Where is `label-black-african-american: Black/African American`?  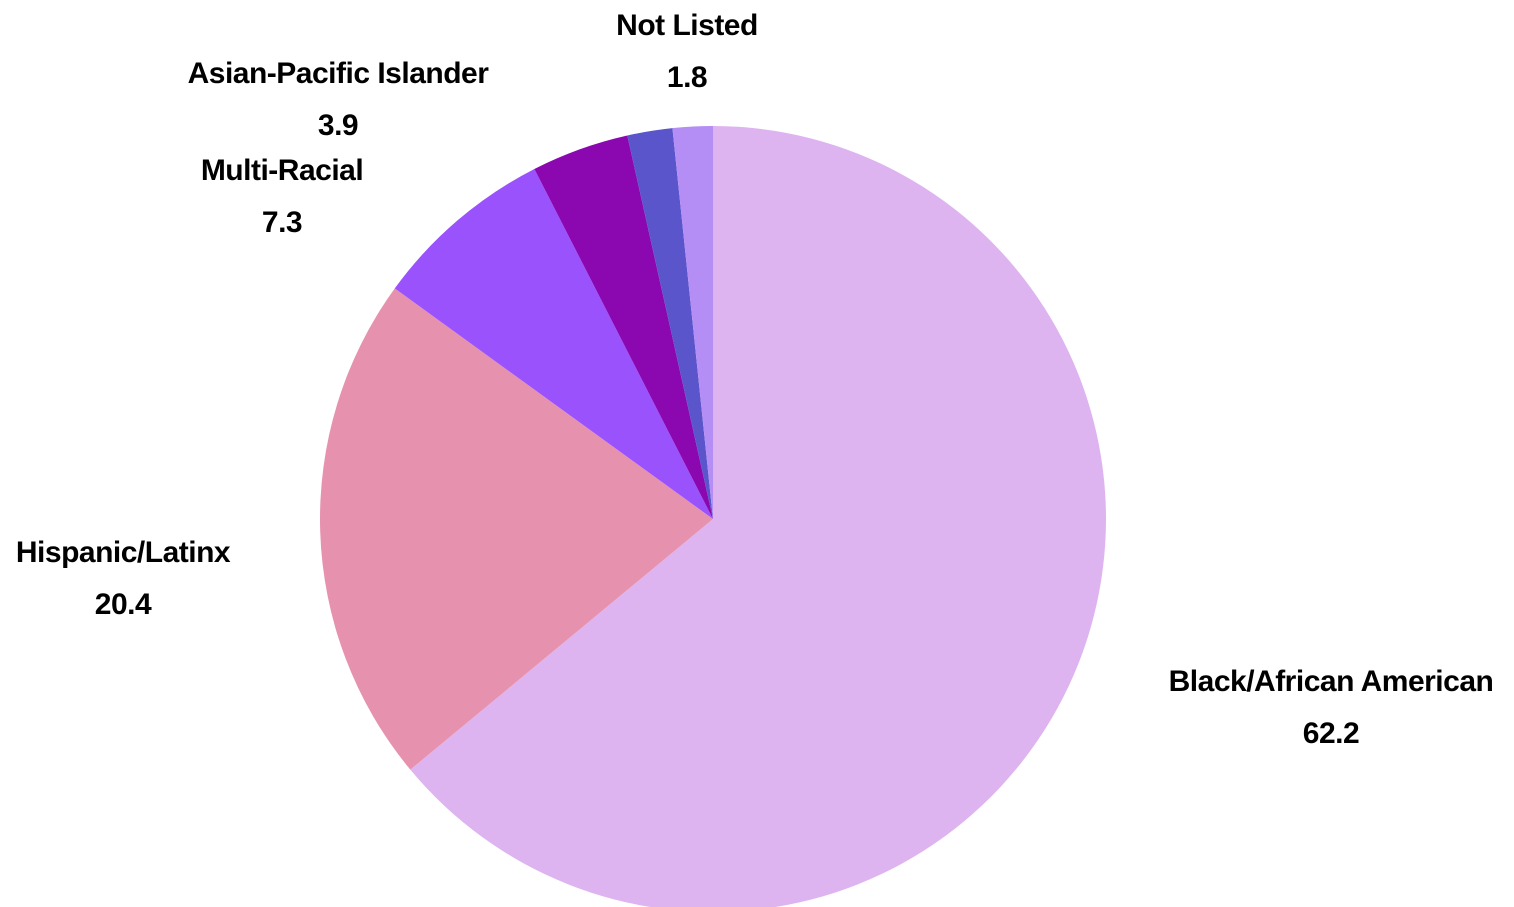 label-black-african-american: Black/African American is located at coordinates (1331, 681).